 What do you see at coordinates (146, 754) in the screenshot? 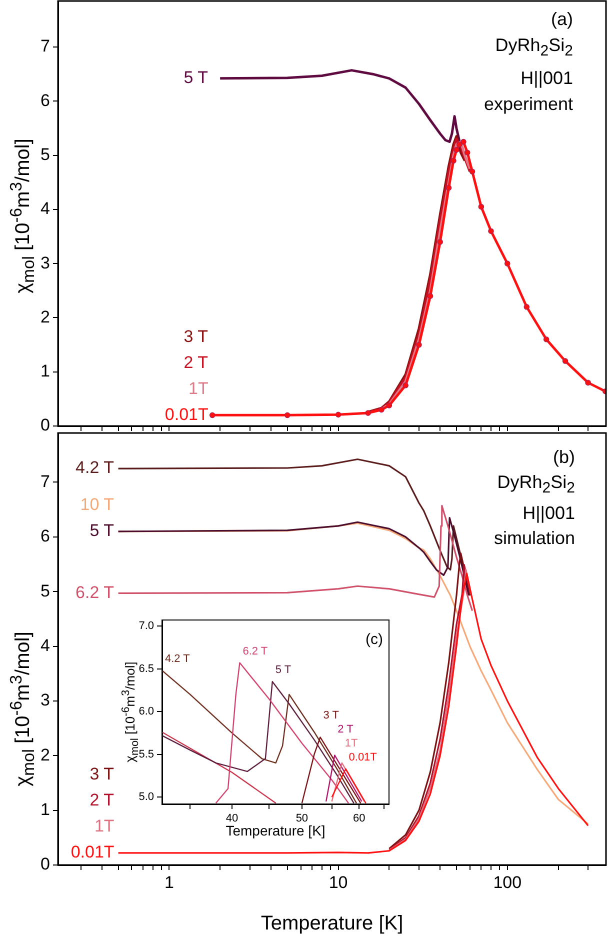
I see `y-tick-label: 5.5` at bounding box center [146, 754].